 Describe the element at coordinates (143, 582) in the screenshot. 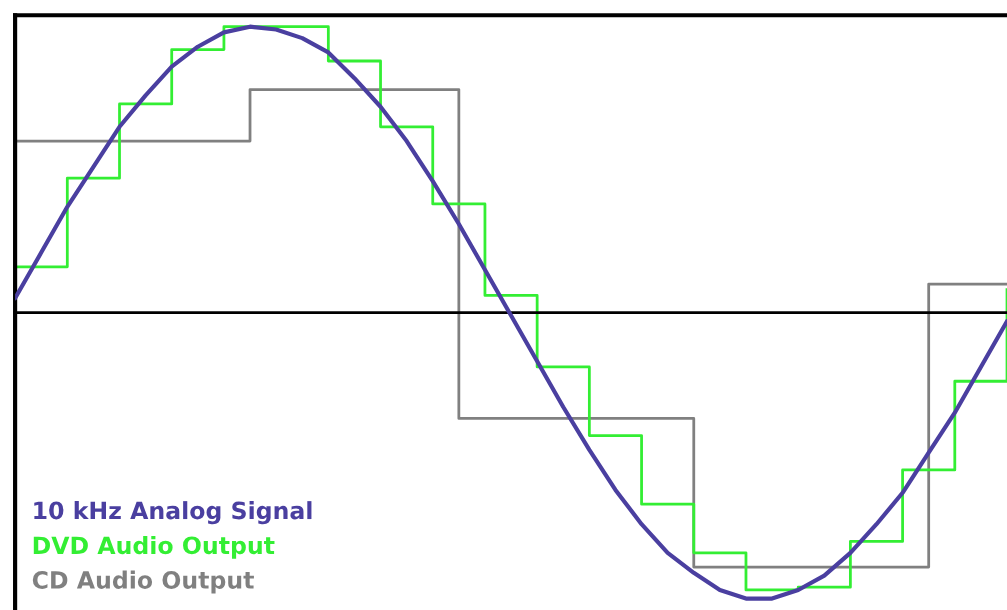

I see `text: CD Audio Output` at that location.